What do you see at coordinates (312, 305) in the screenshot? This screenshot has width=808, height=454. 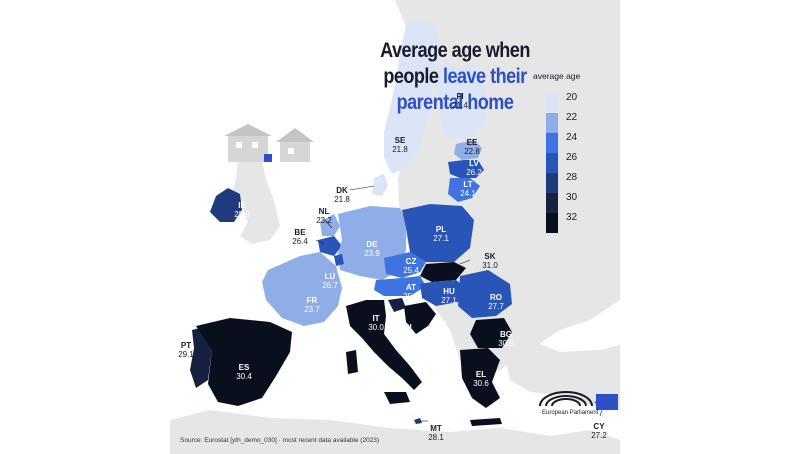 I see `label-fr: FR 23.7` at bounding box center [312, 305].